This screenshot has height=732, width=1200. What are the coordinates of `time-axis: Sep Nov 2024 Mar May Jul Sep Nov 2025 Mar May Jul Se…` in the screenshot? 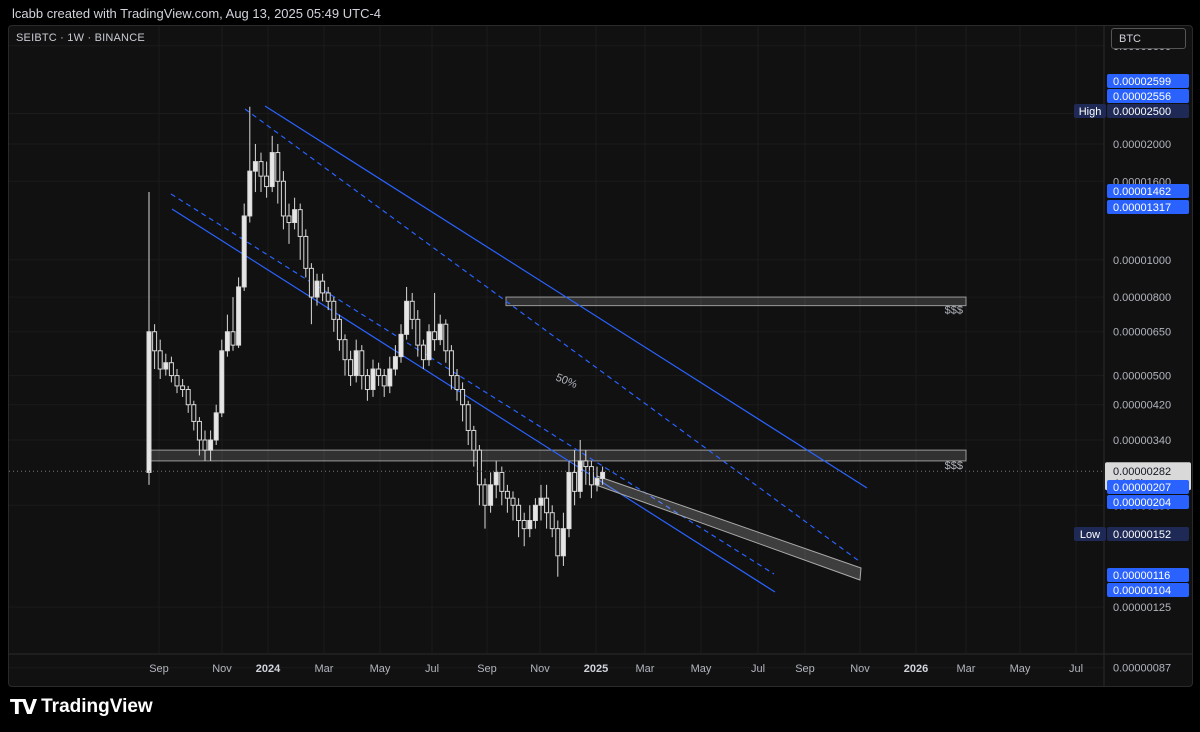 It's located at (600, 664).